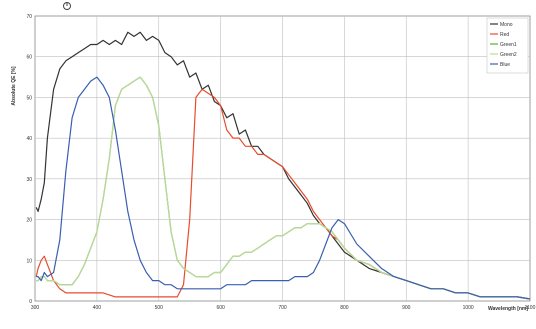  Describe the element at coordinates (97, 308) in the screenshot. I see `x-tick-label: 400` at that location.